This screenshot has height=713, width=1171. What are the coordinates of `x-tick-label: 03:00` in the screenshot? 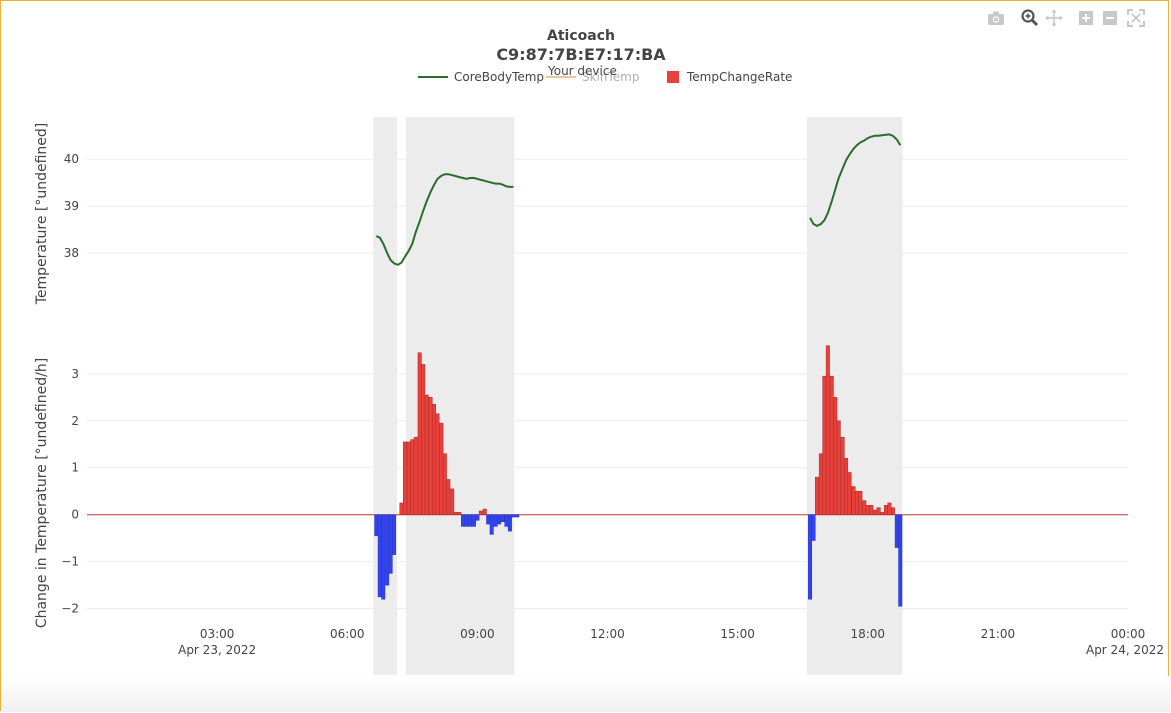 It's located at (217, 634).